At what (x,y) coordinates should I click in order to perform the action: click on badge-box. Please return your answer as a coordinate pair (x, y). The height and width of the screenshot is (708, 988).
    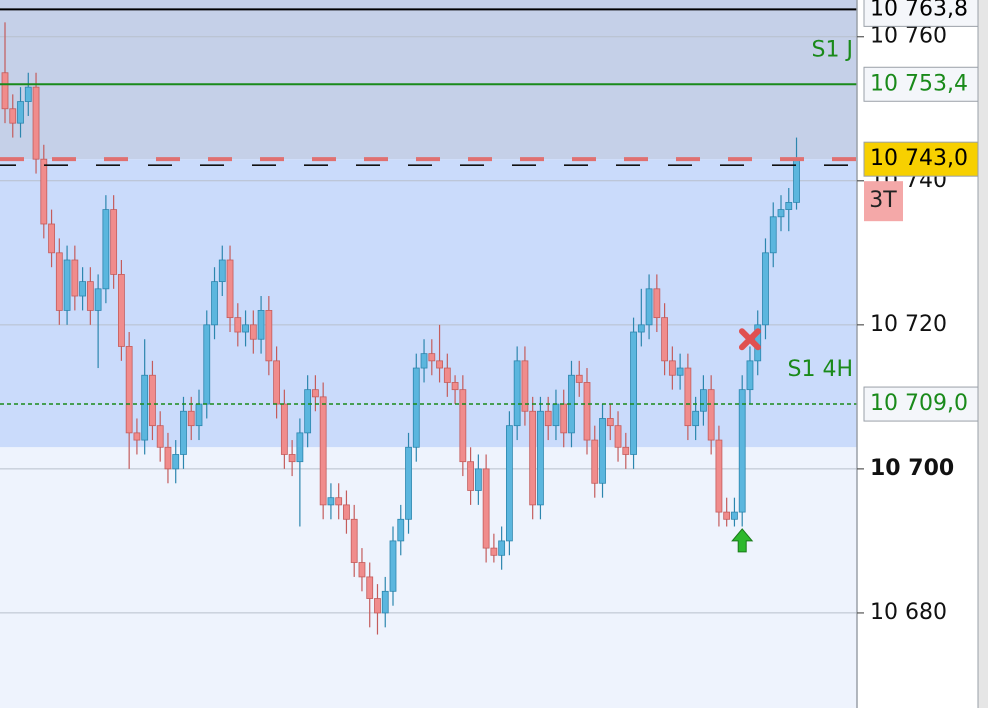
    Looking at the image, I should click on (883, 201).